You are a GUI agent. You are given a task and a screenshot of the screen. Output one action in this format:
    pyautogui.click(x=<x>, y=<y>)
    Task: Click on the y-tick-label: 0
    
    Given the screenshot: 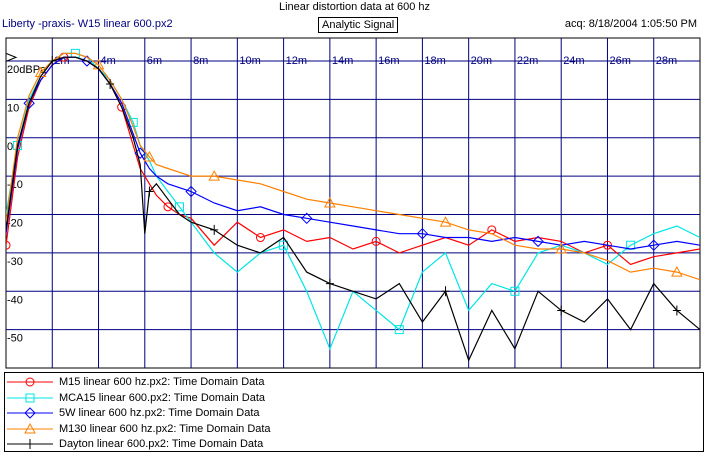 What is the action you would take?
    pyautogui.click(x=10, y=147)
    